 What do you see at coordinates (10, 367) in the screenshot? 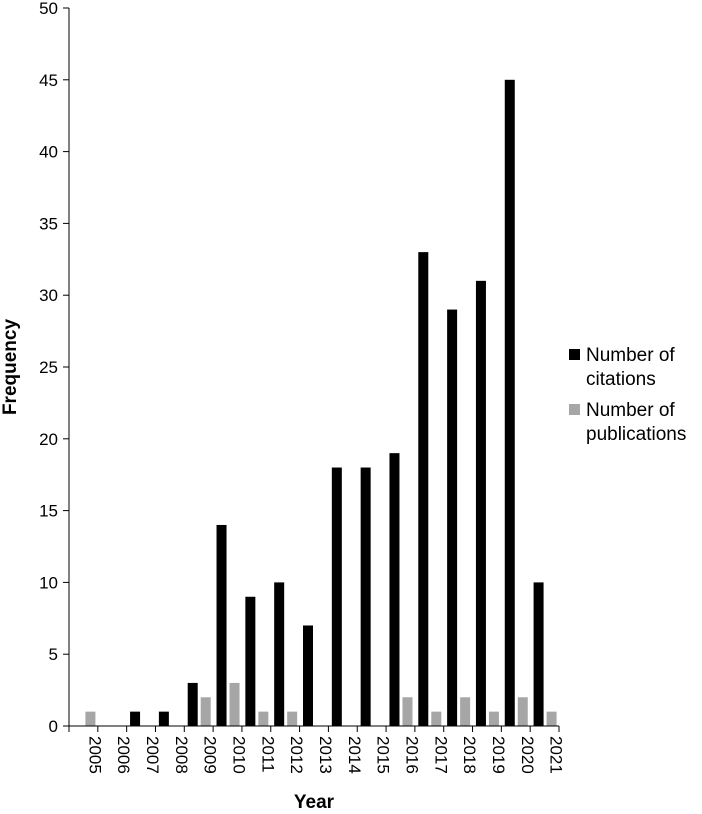
I see `y-axis-title: Frequency` at bounding box center [10, 367].